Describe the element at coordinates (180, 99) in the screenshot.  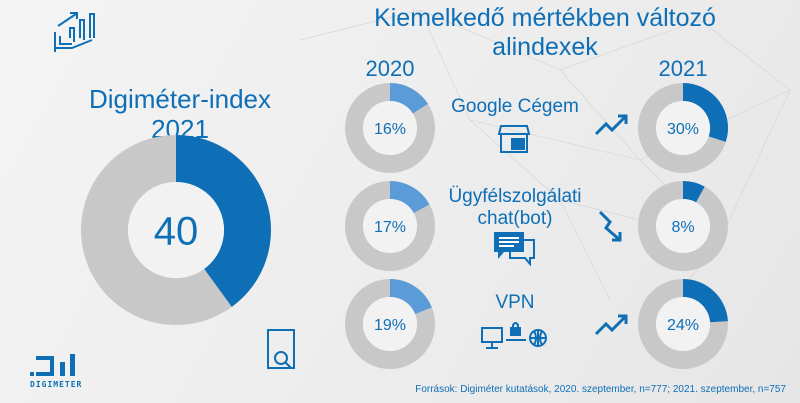
I see `main-label-line-1: Digiméter-index` at that location.